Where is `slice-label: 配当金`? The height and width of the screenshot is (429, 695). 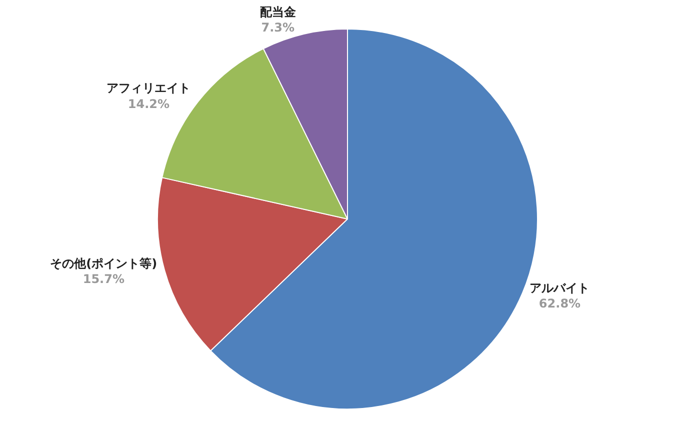 slice-label: 配当金 is located at coordinates (278, 12).